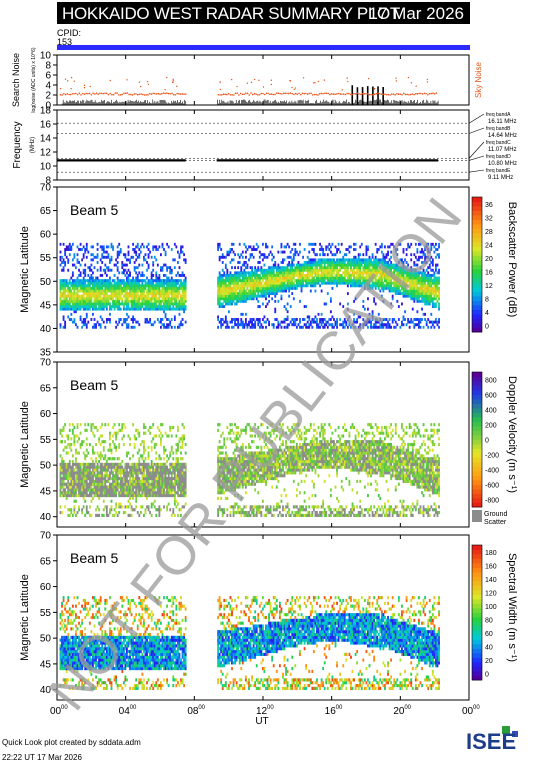 This screenshot has height=762, width=536. I want to click on freq-band-leader, so click(476, 171).